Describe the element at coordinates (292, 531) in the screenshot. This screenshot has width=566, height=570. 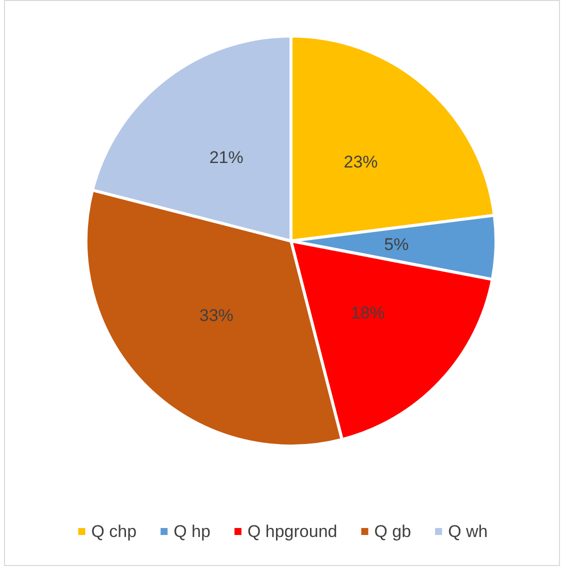
I see `legend-label: Q hpground` at that location.